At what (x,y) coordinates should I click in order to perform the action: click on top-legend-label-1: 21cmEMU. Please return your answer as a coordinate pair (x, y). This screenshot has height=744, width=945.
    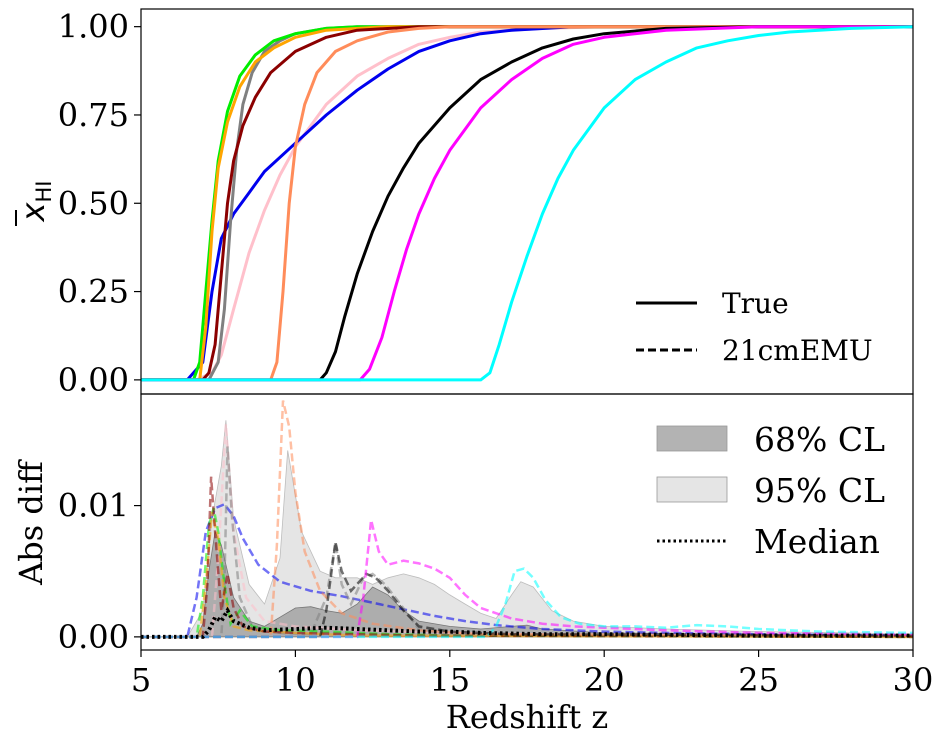
    Looking at the image, I should click on (797, 350).